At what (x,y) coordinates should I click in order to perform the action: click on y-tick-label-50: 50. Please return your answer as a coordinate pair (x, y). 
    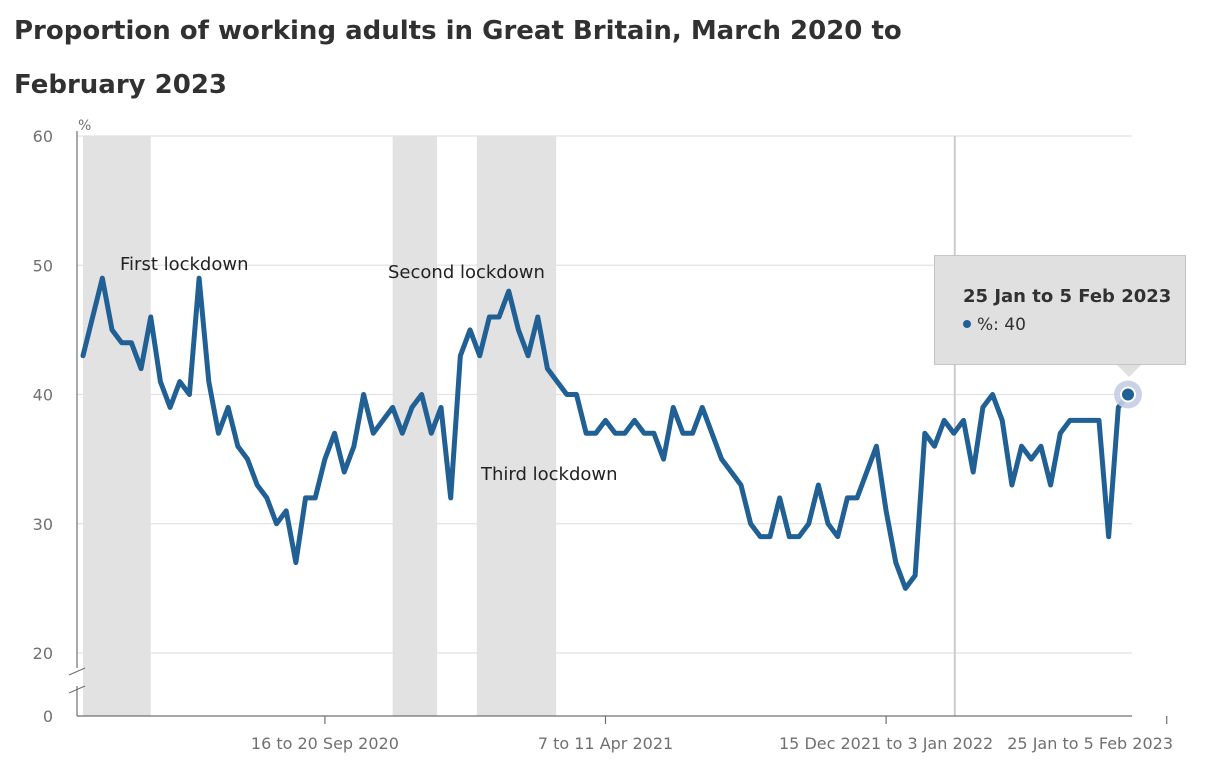
    Looking at the image, I should click on (43, 265).